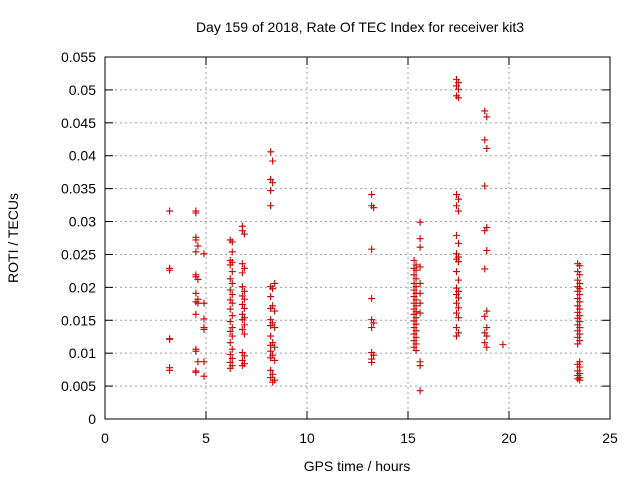  Describe the element at coordinates (105, 438) in the screenshot. I see `x-tick-label: 0` at that location.